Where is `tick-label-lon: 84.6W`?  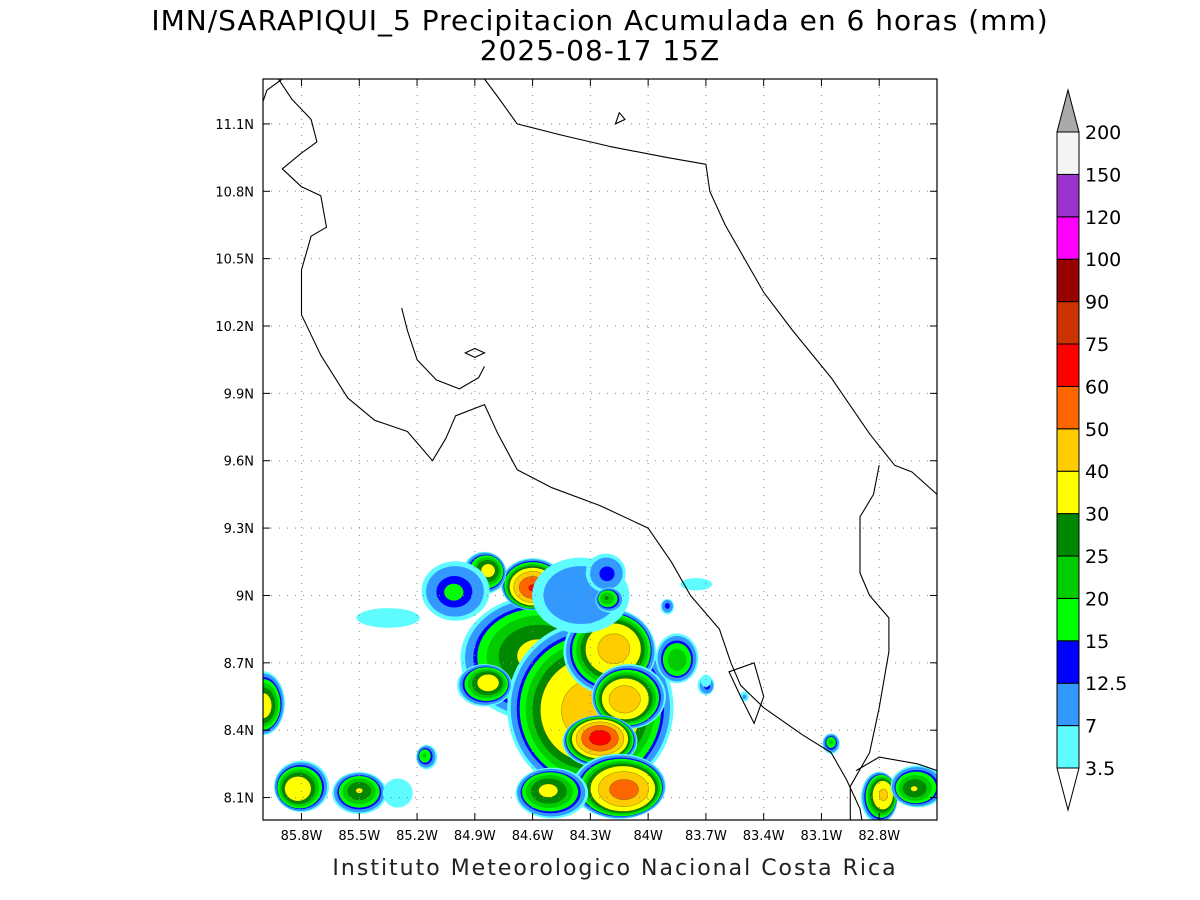 tick-label-lon: 84.6W is located at coordinates (533, 836).